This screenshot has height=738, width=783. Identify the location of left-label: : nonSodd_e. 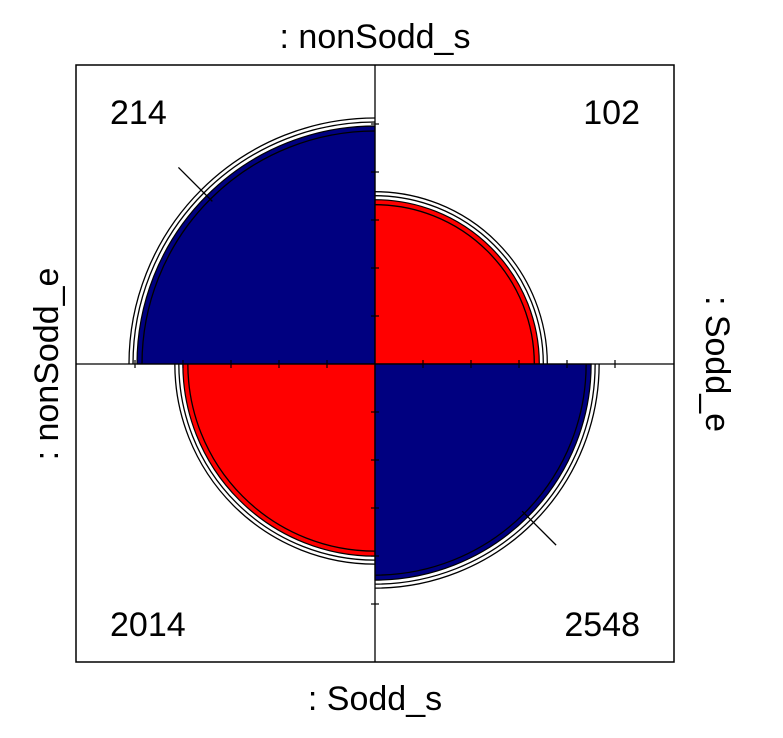
(47, 364).